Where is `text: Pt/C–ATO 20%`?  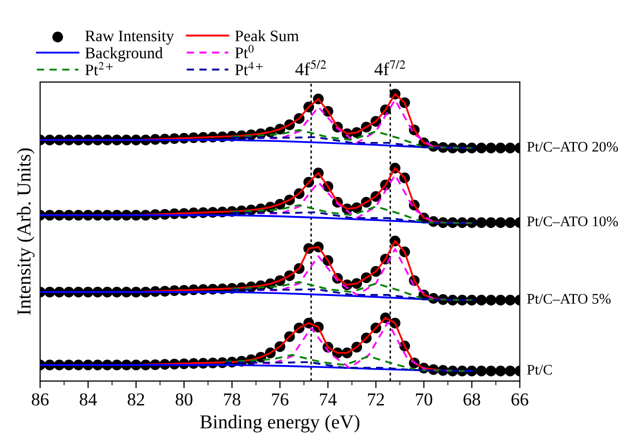 text: Pt/C–ATO 20% is located at coordinates (572, 147).